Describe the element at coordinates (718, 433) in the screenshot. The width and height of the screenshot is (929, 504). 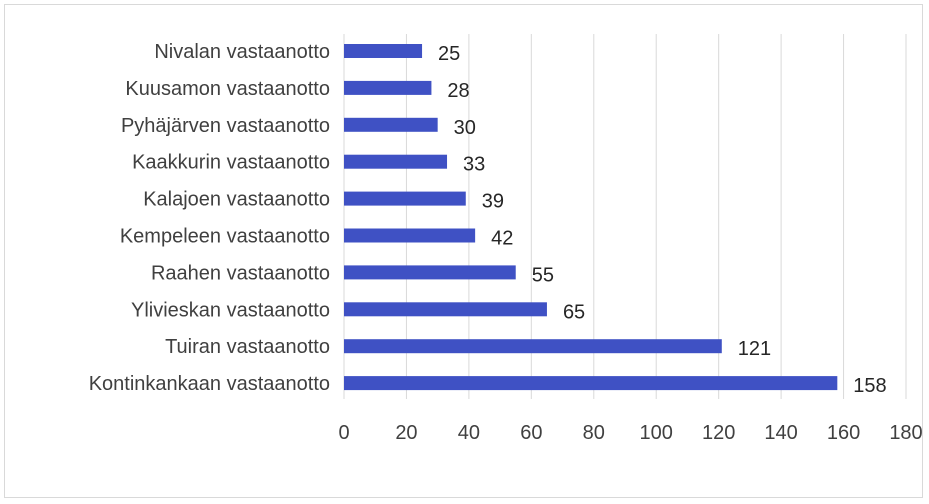
I see `x-tick-label-6: 120` at that location.